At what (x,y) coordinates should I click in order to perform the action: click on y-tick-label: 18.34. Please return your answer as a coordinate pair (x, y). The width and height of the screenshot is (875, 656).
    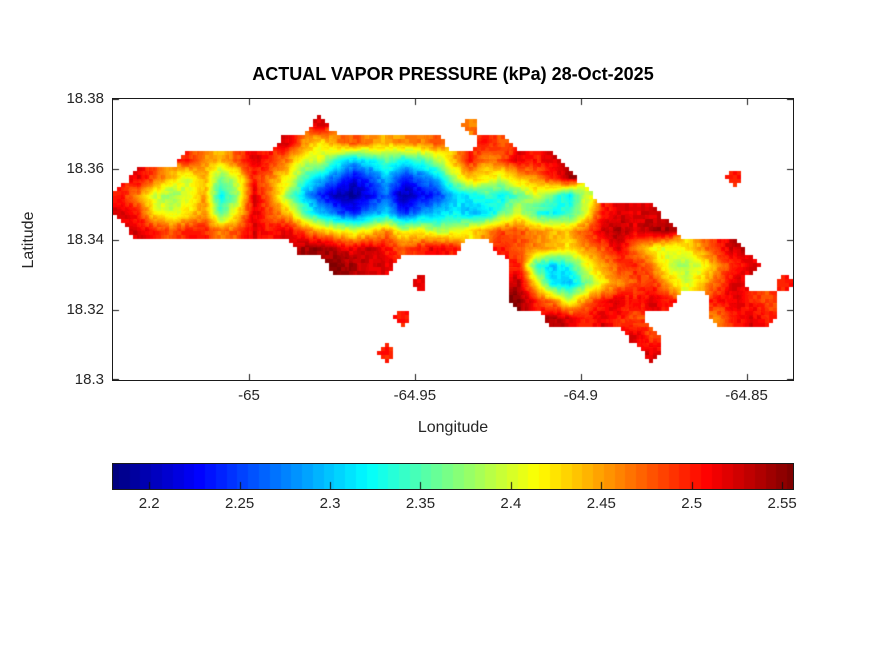
    Looking at the image, I should click on (85, 239).